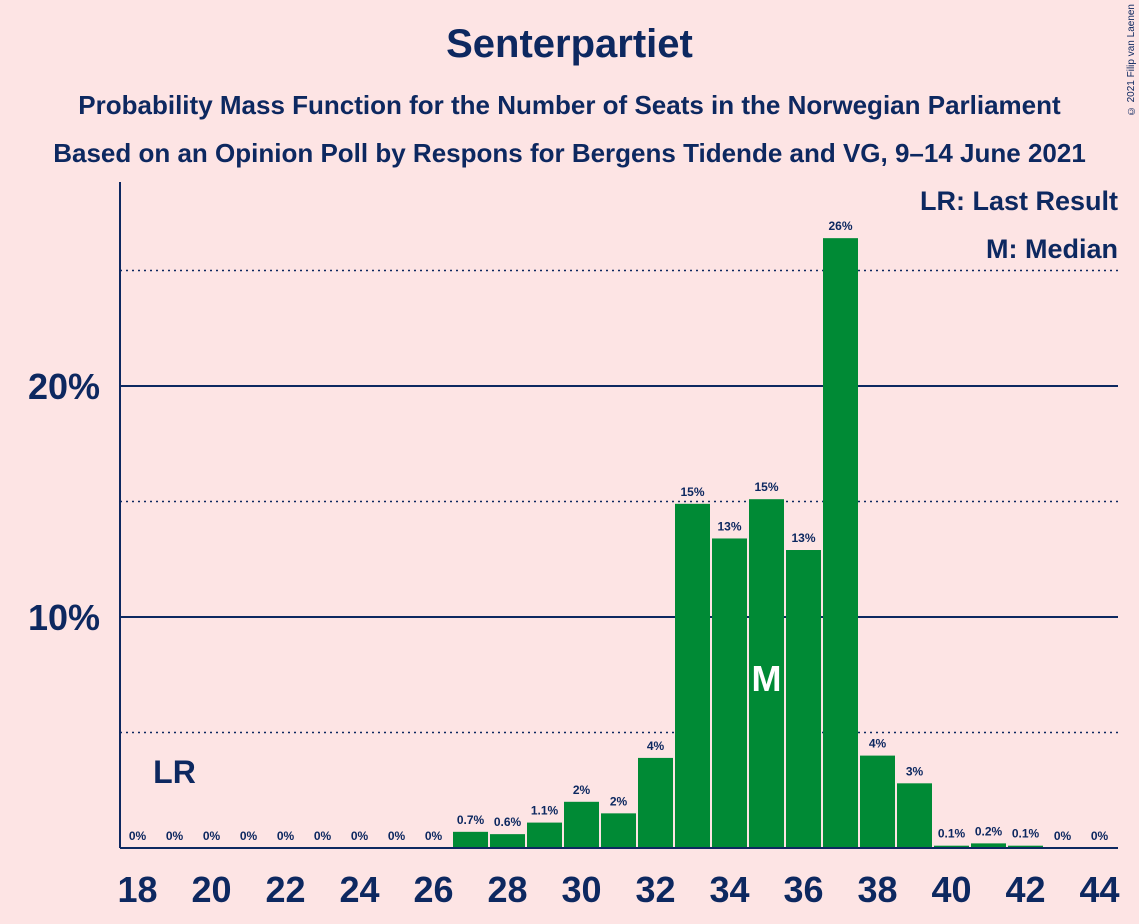 The height and width of the screenshot is (924, 1139). What do you see at coordinates (655, 889) in the screenshot?
I see `x-tick-label: 32` at bounding box center [655, 889].